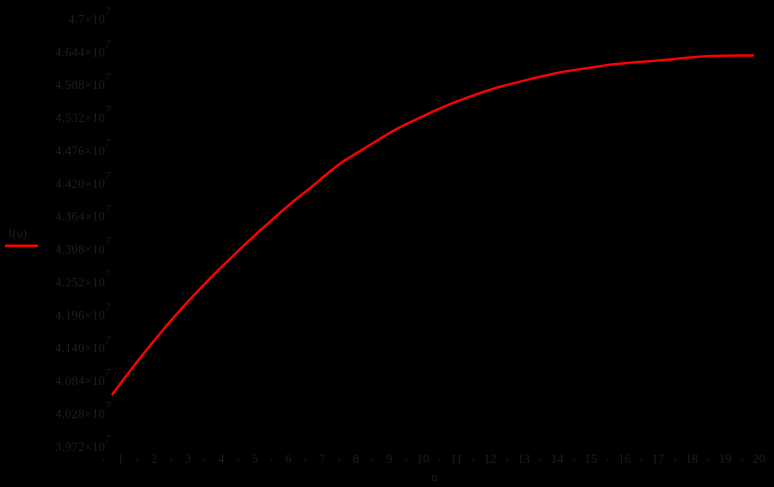  I want to click on svg-text: 5, so click(255, 459).